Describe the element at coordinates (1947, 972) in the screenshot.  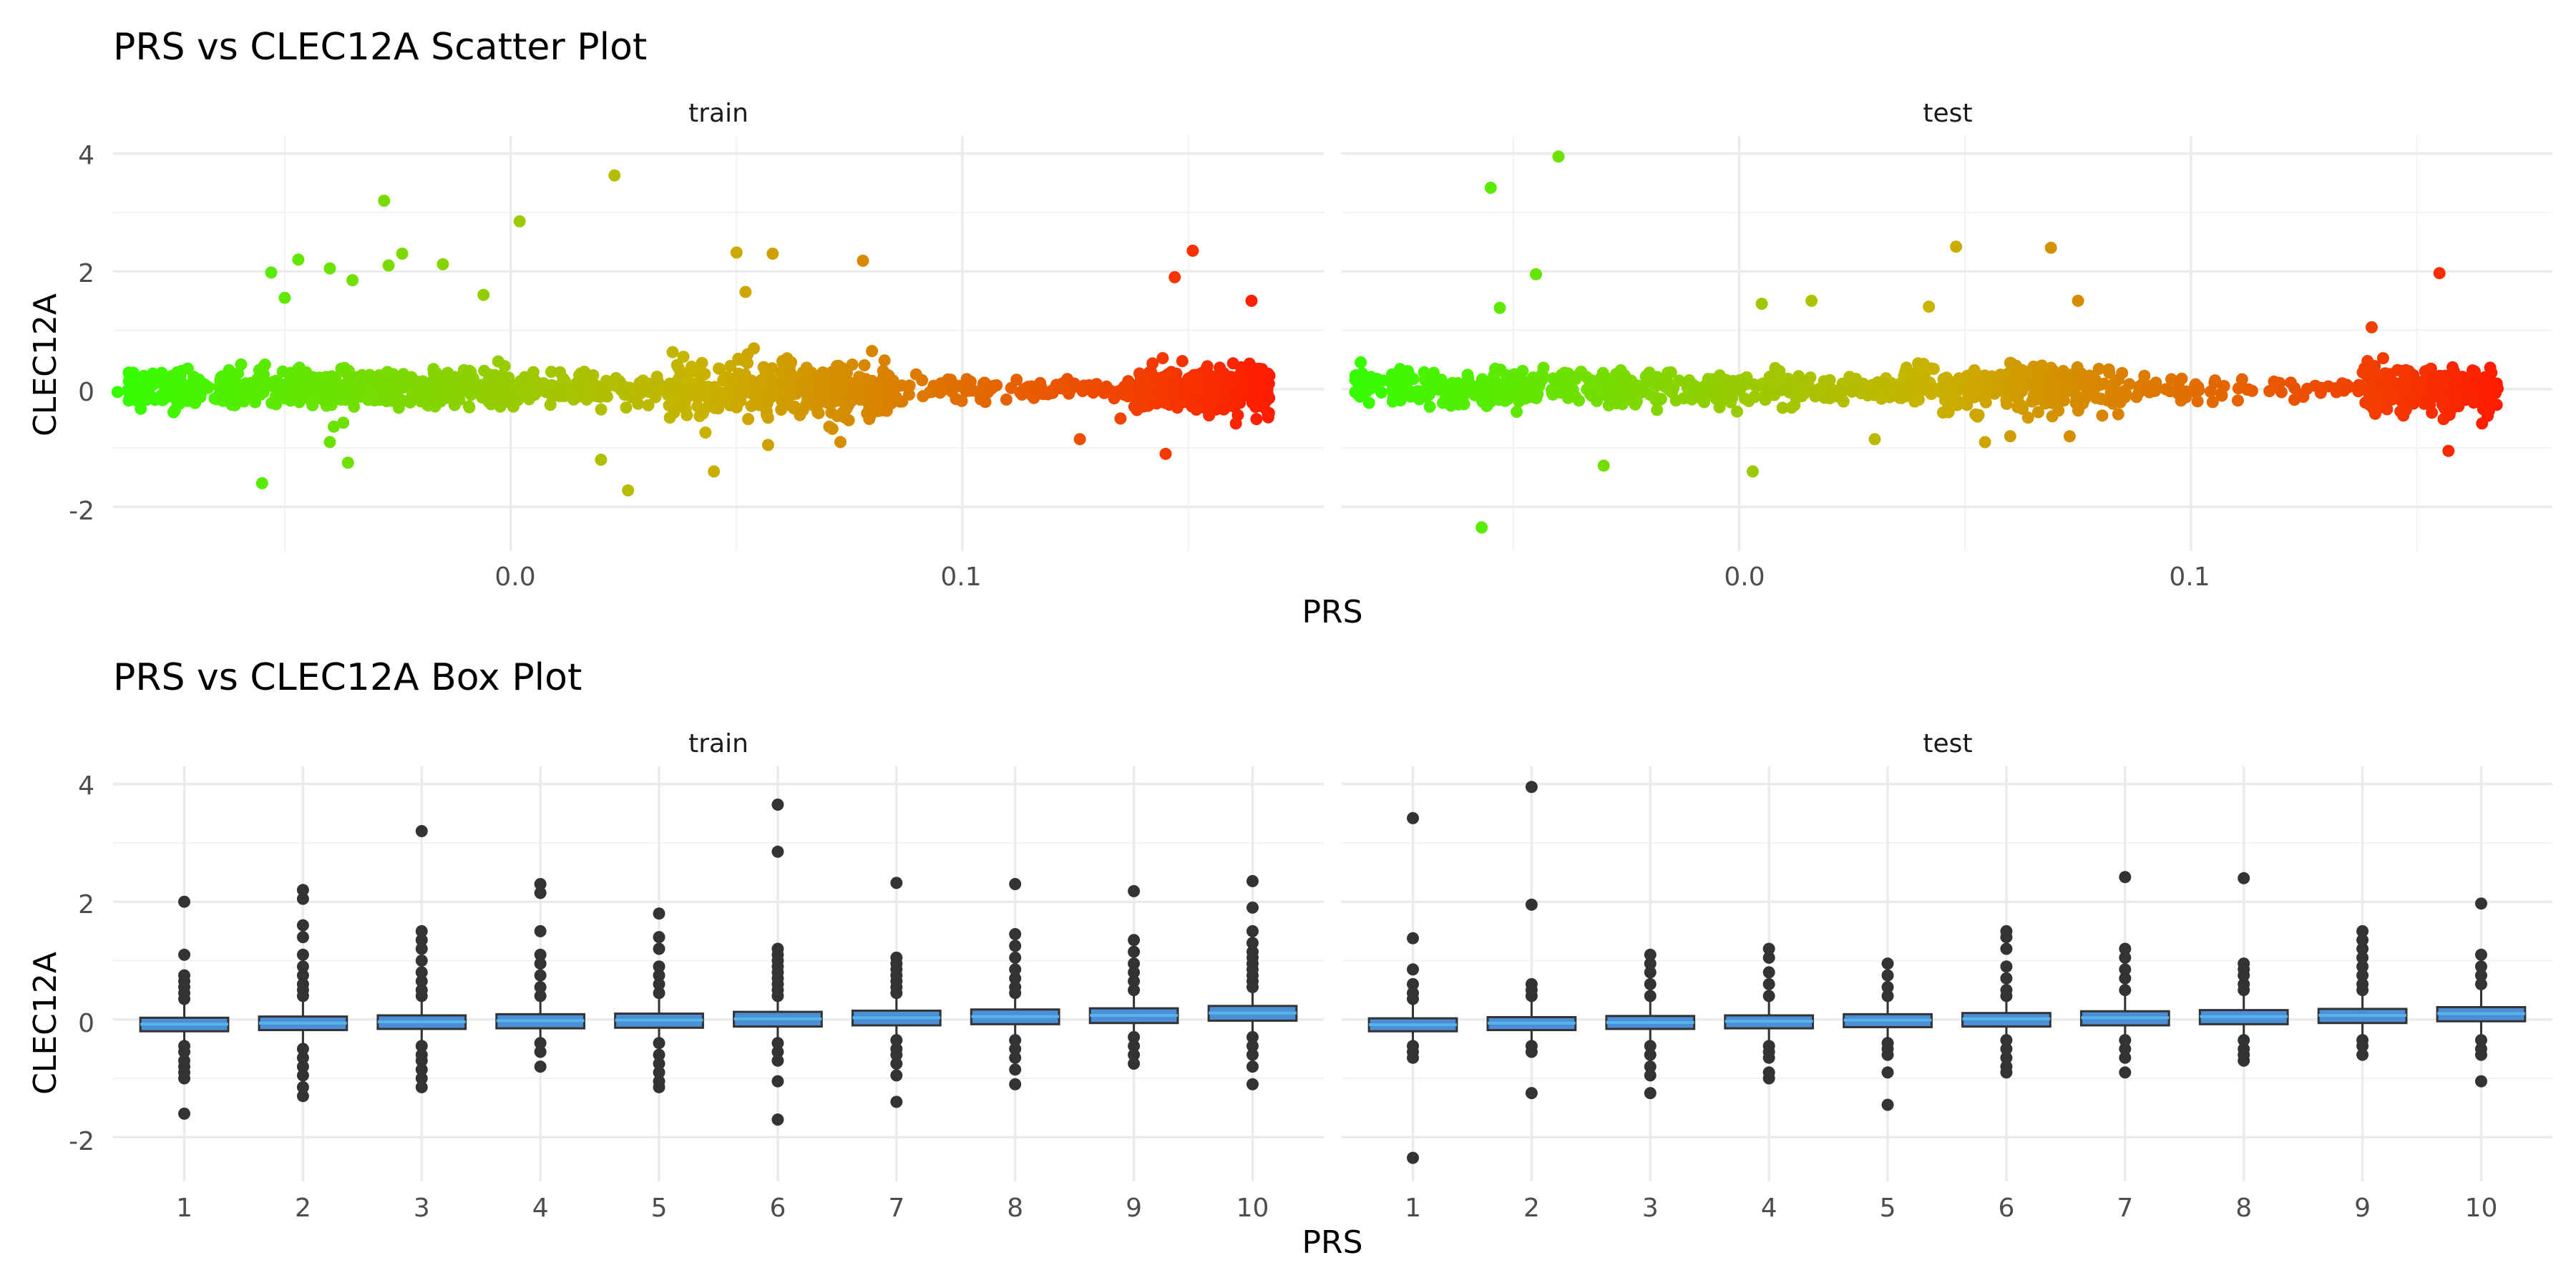
I see `box-boxes-test` at that location.